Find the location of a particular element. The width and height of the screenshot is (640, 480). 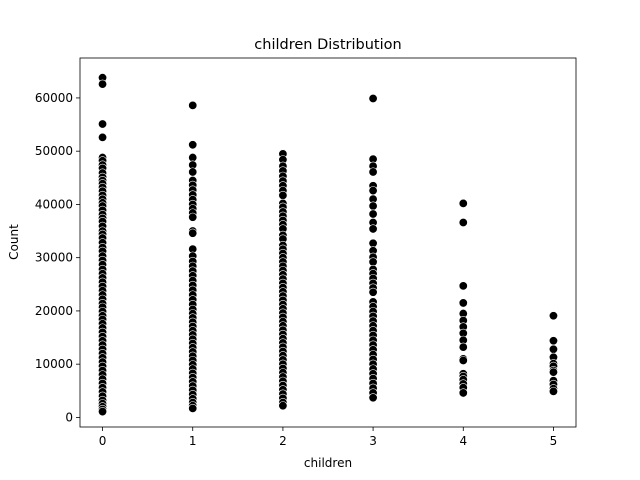

y-tick-label: 50000 is located at coordinates (54, 151).